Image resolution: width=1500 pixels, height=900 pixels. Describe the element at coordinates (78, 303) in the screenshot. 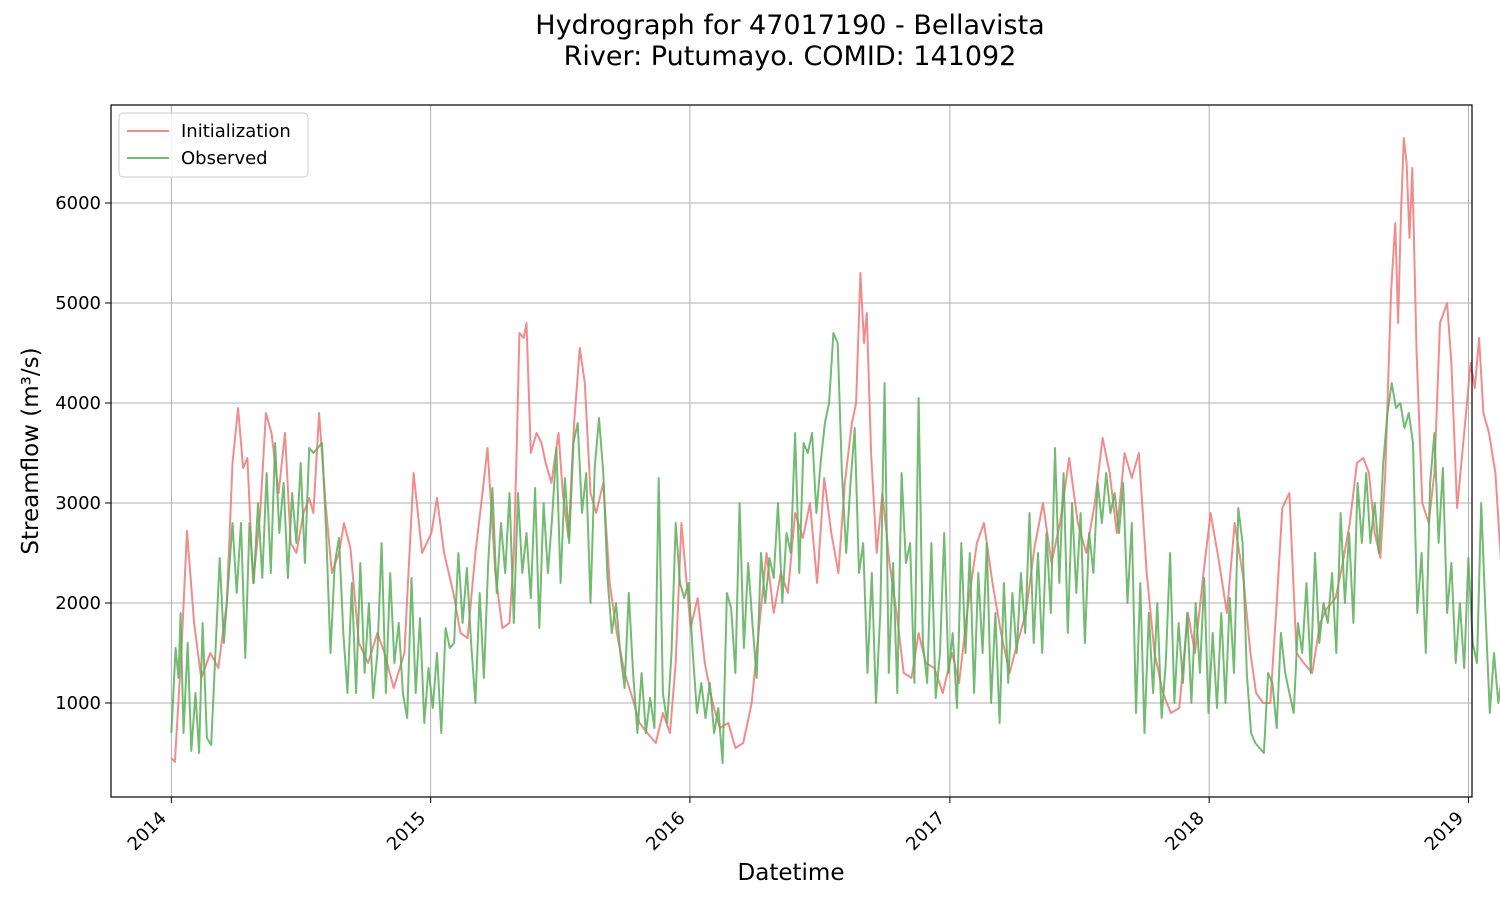

I see `y-tick-label: 5000` at that location.